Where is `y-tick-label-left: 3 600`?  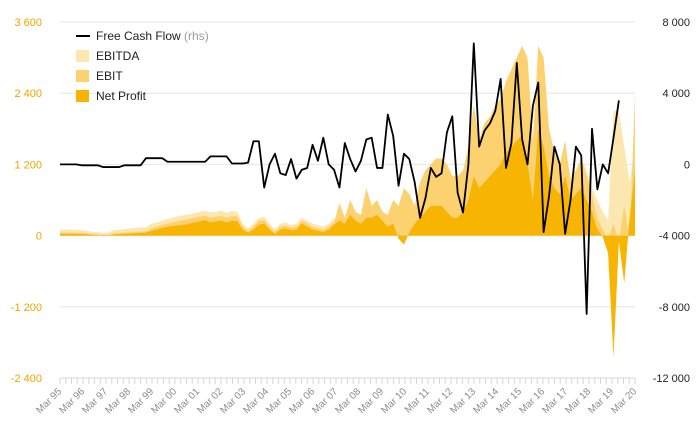 y-tick-label-left: 3 600 is located at coordinates (28, 23).